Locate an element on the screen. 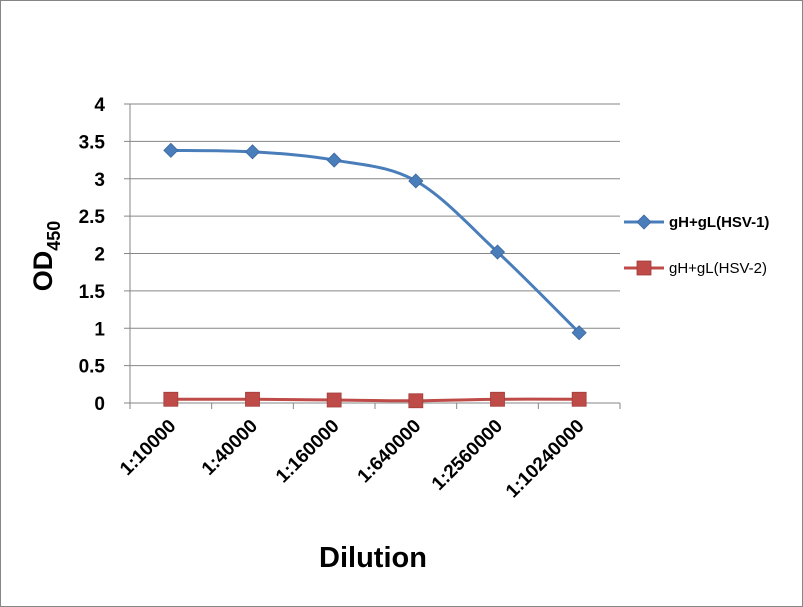 This screenshot has width=803, height=607. legend: gH+gL(HSV-1) gH+gL(HSV-2) is located at coordinates (696, 245).